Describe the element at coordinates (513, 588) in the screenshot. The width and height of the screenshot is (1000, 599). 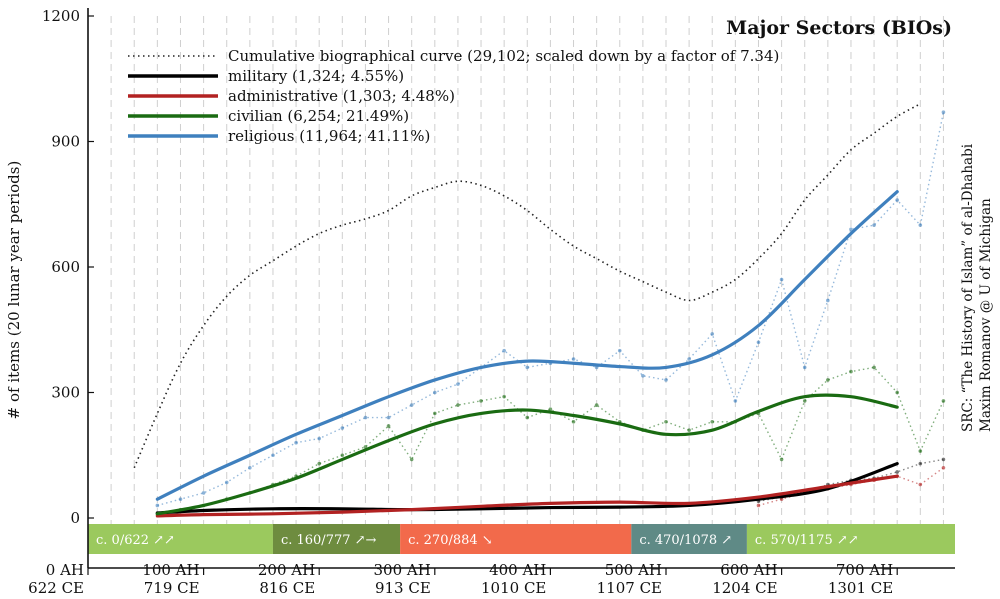
I see `x-tick-label: 1010 CE` at that location.